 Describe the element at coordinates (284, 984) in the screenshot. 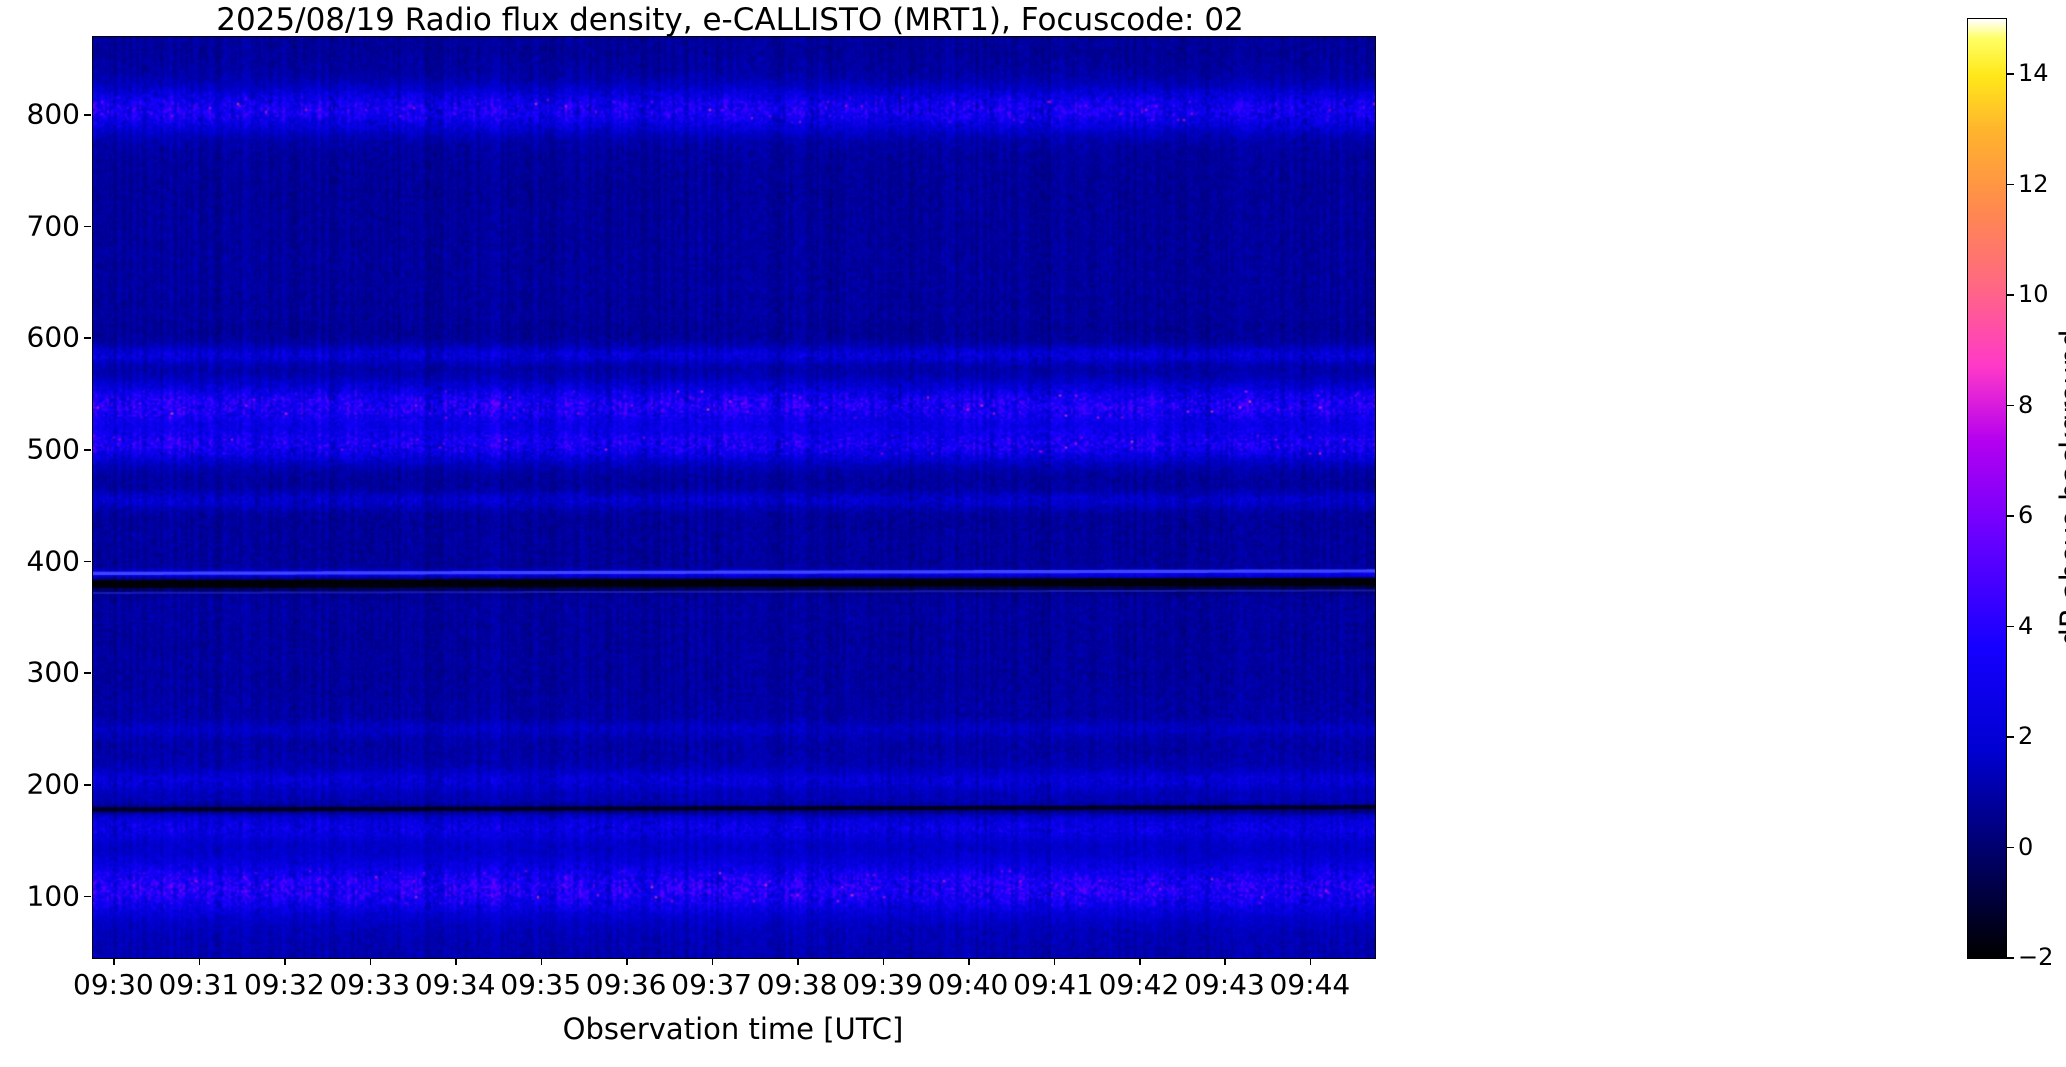

I see `x-tick-label: 09:32` at that location.